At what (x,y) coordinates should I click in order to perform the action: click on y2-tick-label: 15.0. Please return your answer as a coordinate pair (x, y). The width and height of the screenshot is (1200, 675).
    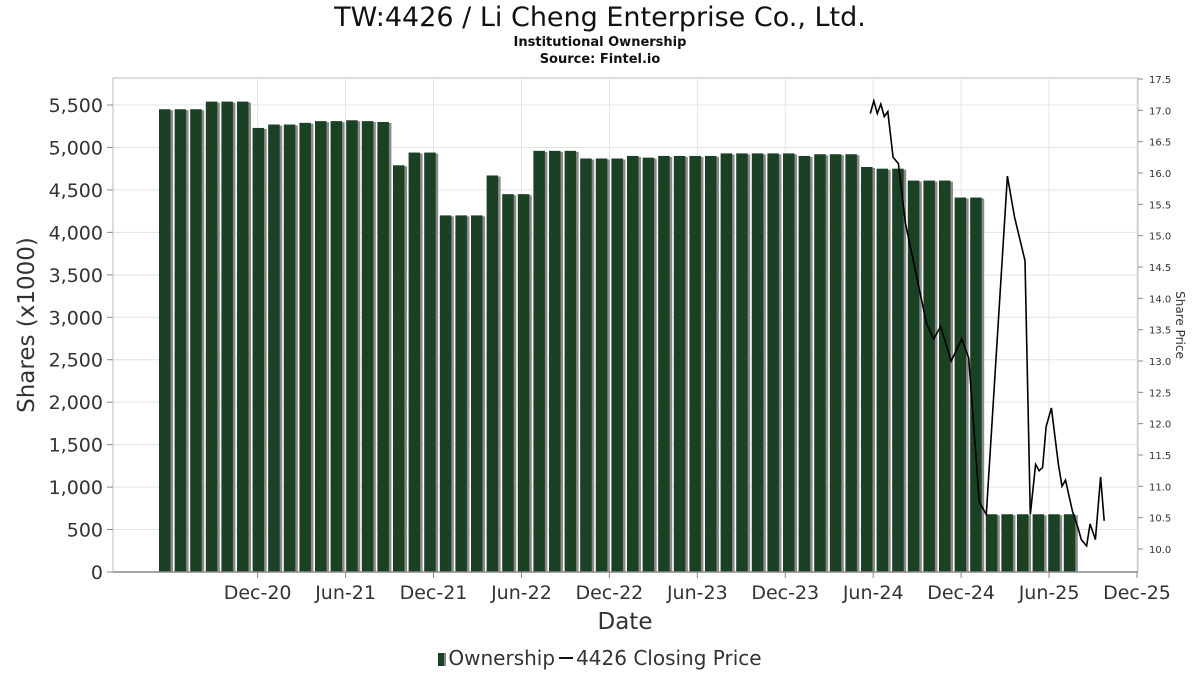
    Looking at the image, I should click on (1160, 237).